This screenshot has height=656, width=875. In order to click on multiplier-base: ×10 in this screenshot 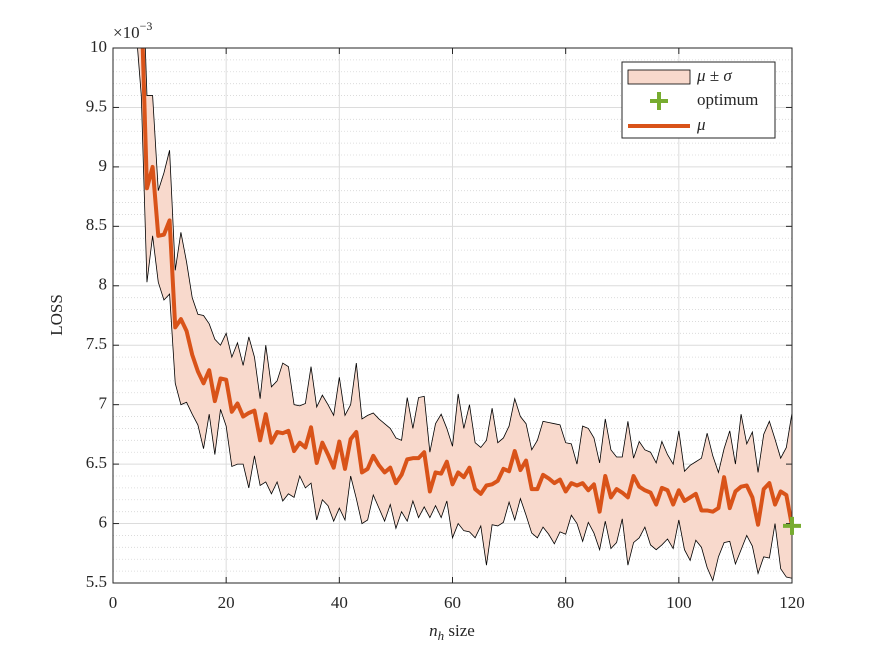, I will do `click(126, 32)`.